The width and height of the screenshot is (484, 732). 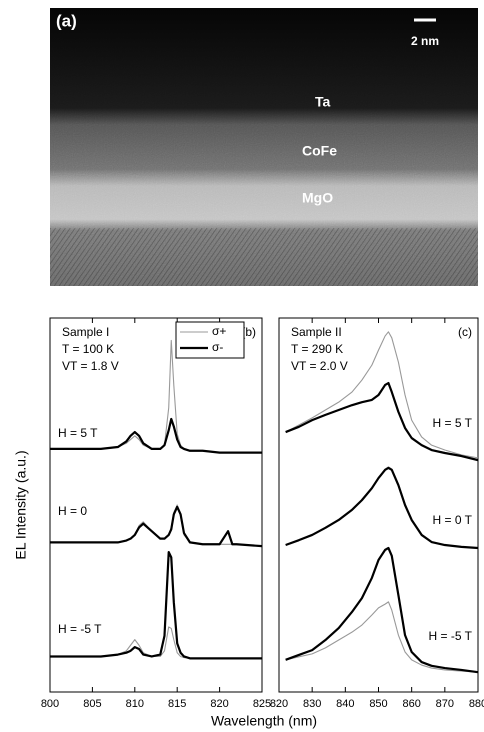 I want to click on x-tick-label: 840, so click(x=345, y=704).